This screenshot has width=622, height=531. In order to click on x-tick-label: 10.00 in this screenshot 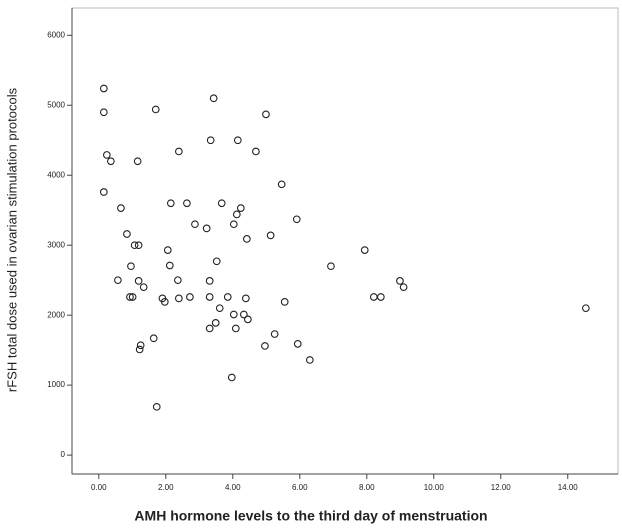, I will do `click(434, 487)`.